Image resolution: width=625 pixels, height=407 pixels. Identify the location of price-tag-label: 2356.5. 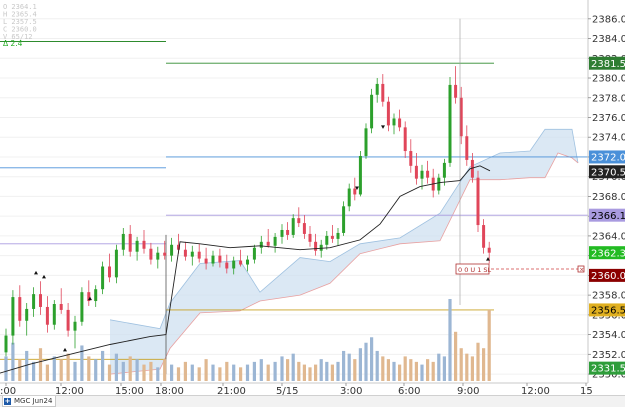
(608, 311).